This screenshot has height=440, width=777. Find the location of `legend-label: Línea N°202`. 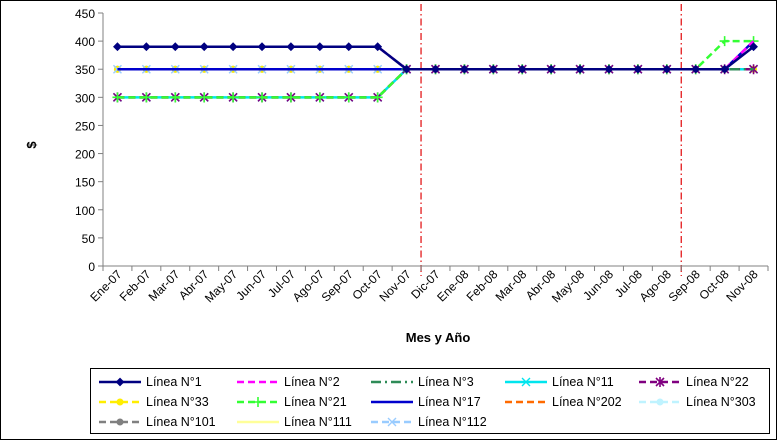

legend-label: Línea N°202 is located at coordinates (587, 402).